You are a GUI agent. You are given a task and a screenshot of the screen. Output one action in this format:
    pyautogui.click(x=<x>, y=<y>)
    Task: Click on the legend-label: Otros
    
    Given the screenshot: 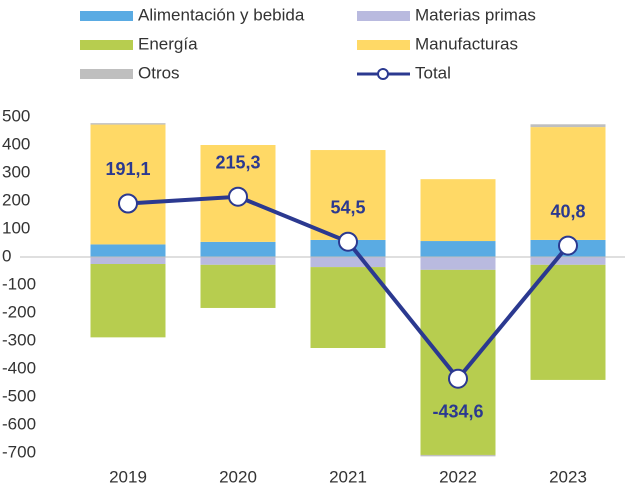 What is the action you would take?
    pyautogui.click(x=159, y=72)
    